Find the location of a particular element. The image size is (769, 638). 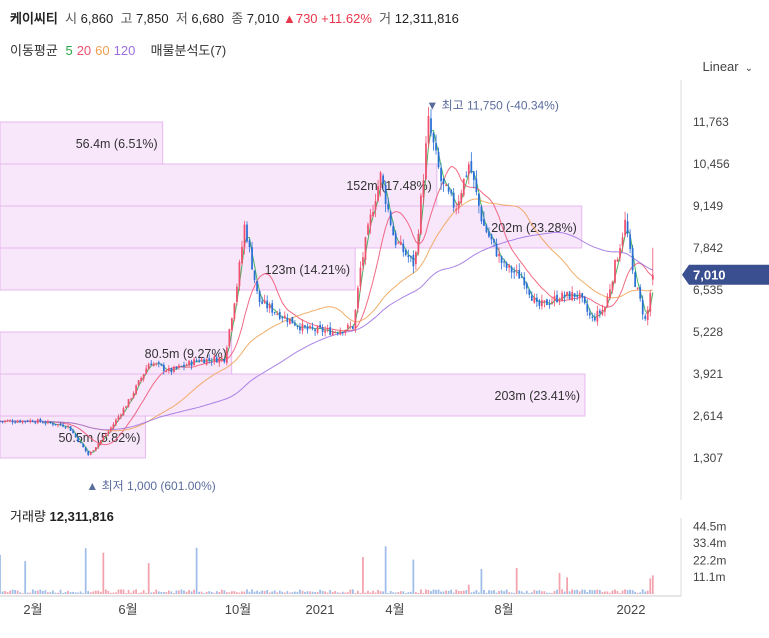

moving-average-legend: 이동평균 5 20 60 120 매물분석도(7) is located at coordinates (120, 49).